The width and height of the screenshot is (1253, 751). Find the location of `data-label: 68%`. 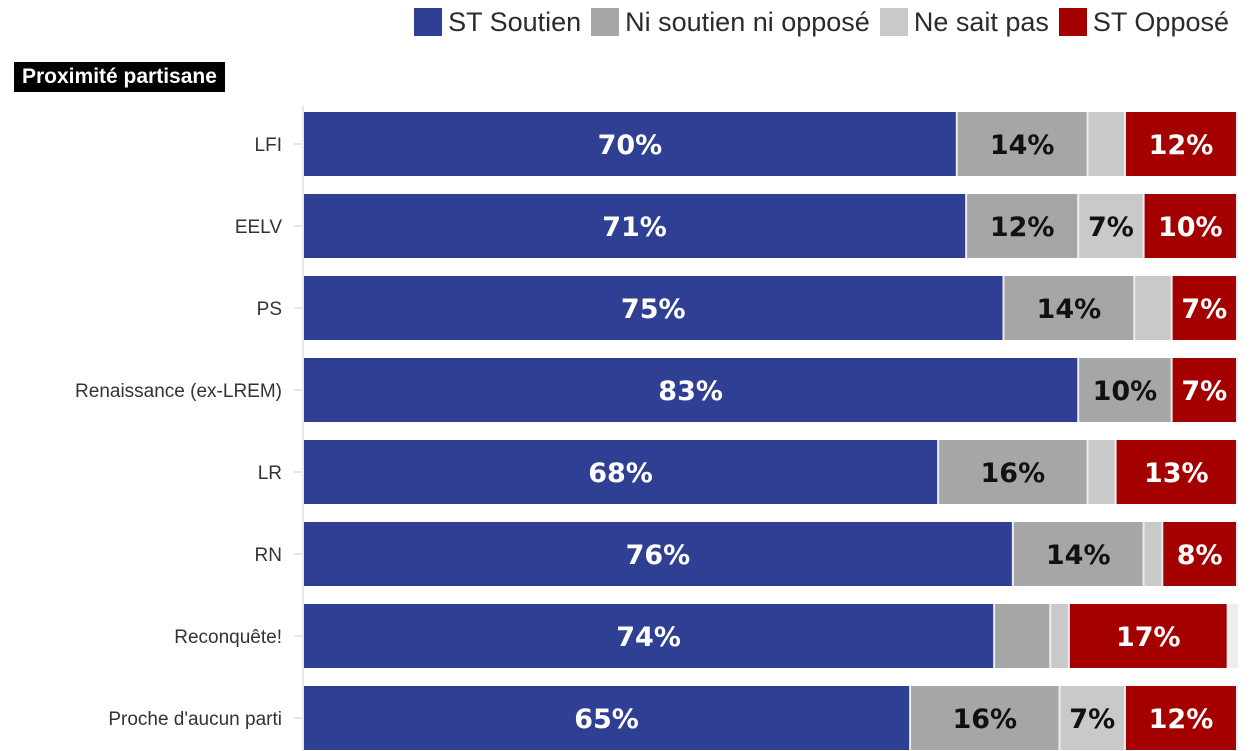

data-label: 68% is located at coordinates (620, 473).